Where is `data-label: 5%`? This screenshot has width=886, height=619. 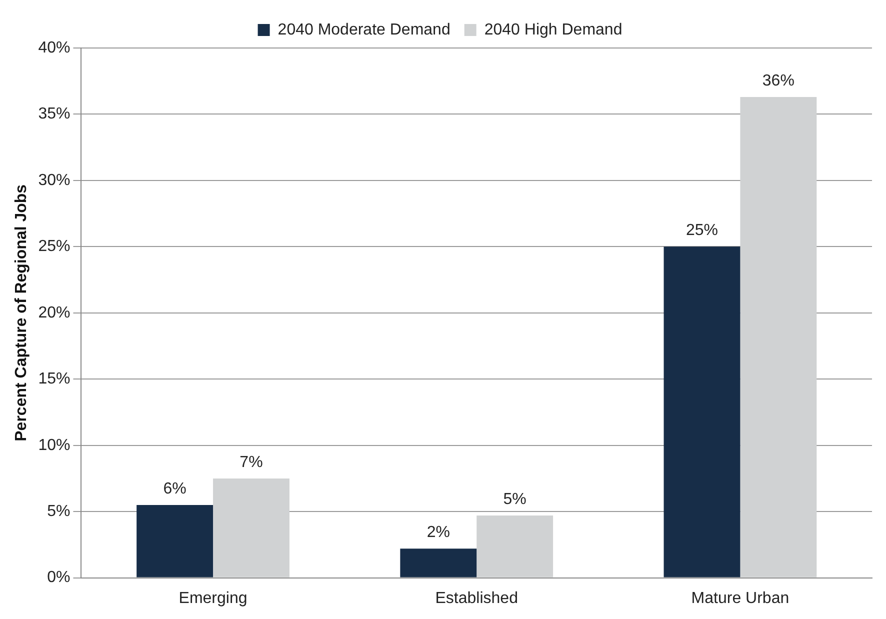
data-label: 5% is located at coordinates (514, 499).